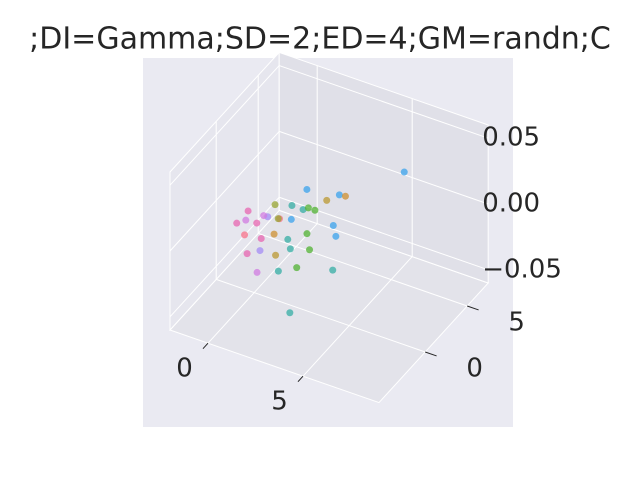 Image resolution: width=640 pixels, height=480 pixels. I want to click on z-tick-label: 0.05, so click(511, 138).